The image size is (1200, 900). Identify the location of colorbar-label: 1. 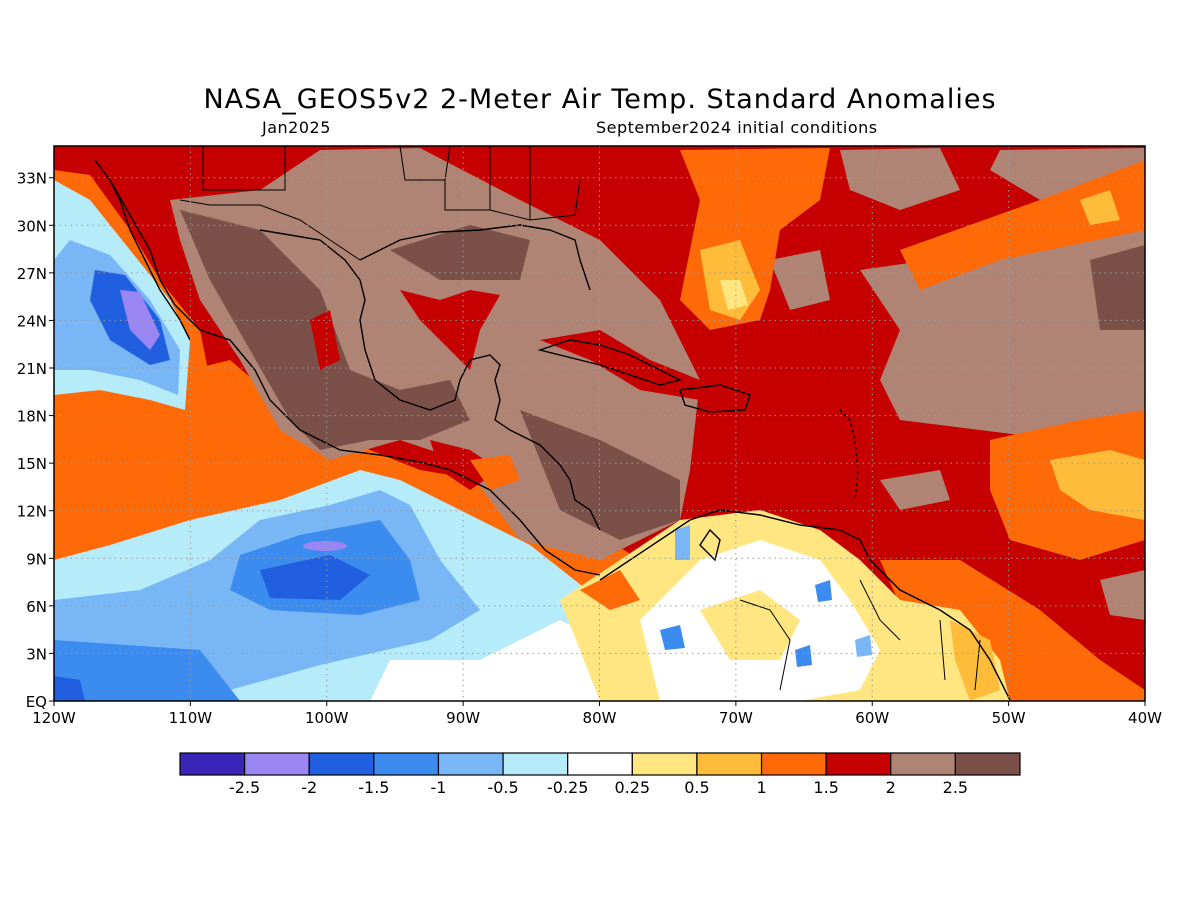
(761, 787).